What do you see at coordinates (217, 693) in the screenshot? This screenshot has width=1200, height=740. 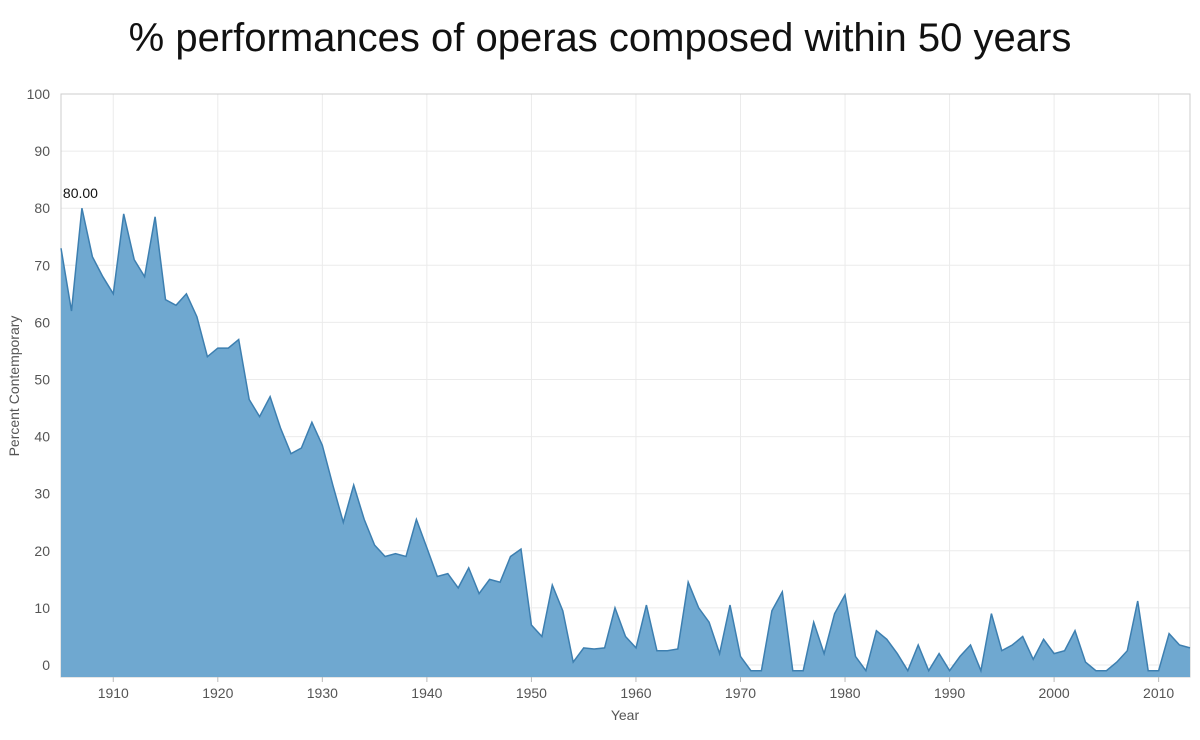 I see `x-tick-label: 1920` at bounding box center [217, 693].